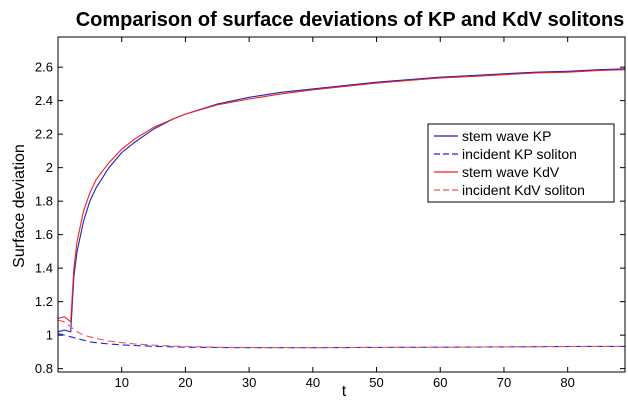  Describe the element at coordinates (313, 382) in the screenshot. I see `x-tick-label: 40` at that location.